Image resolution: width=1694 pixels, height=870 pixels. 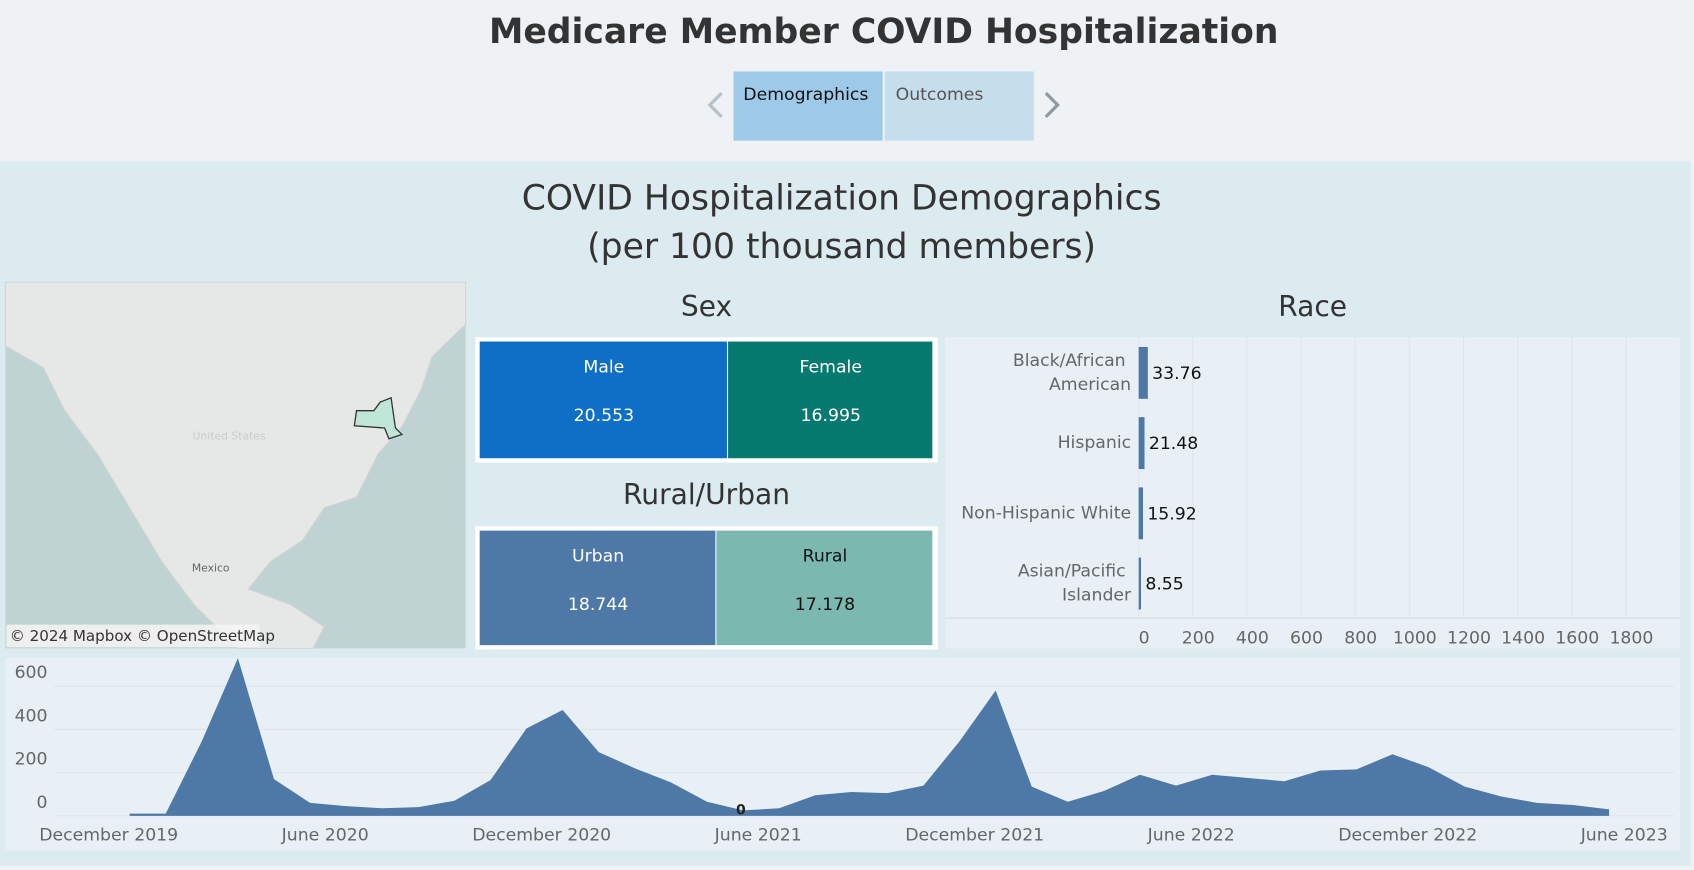 What do you see at coordinates (758, 835) in the screenshot?
I see `x-tick-label: June 2021` at bounding box center [758, 835].